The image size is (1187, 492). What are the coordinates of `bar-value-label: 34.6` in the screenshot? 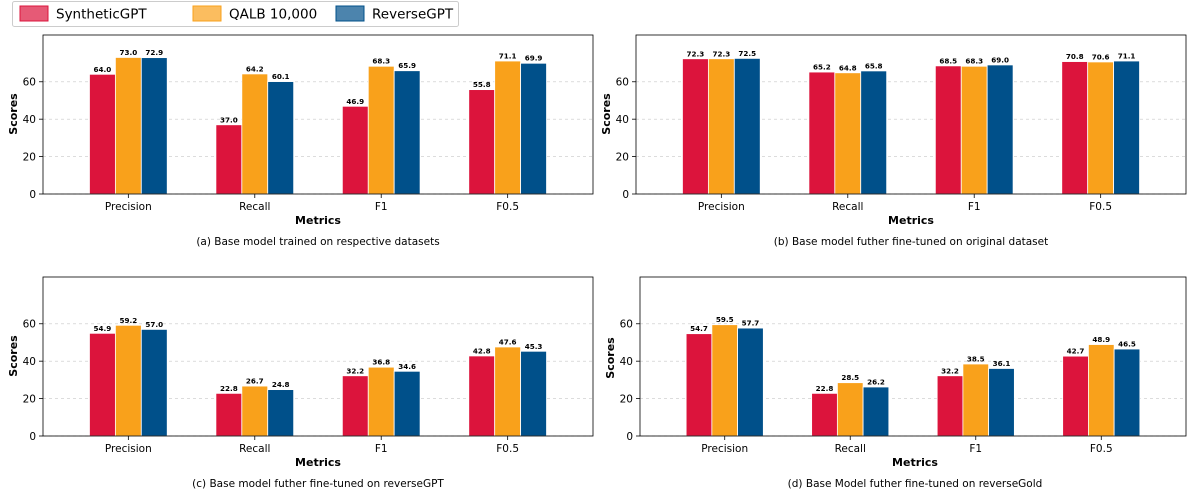 It's located at (407, 366).